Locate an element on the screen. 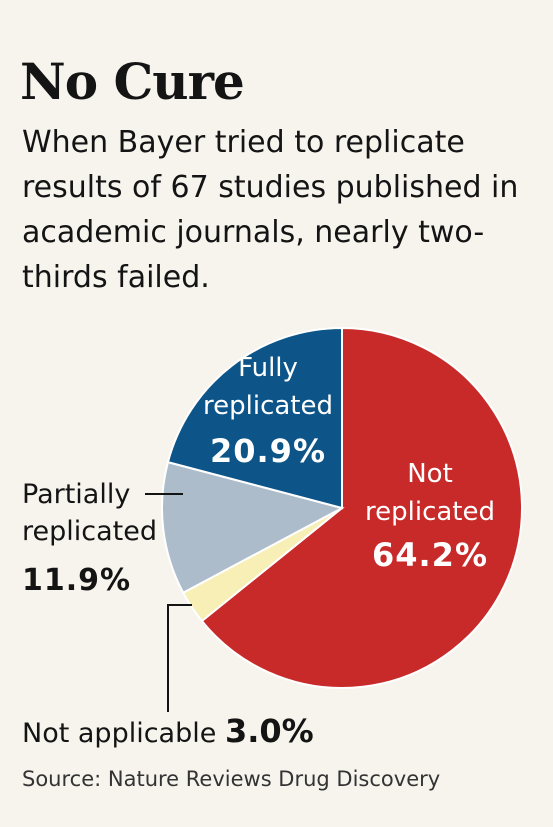 Image resolution: width=553 pixels, height=827 pixels. slice-label-1: Not applicable 3.0% is located at coordinates (168, 731).